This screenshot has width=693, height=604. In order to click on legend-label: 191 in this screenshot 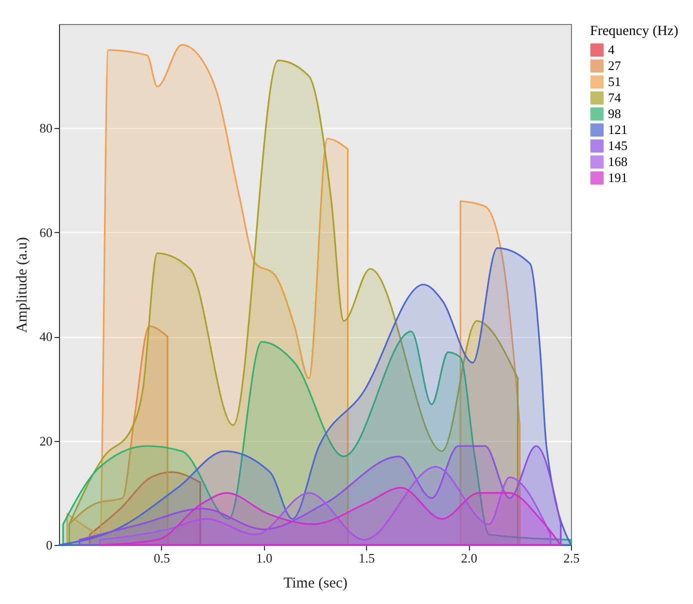, I will do `click(618, 177)`.